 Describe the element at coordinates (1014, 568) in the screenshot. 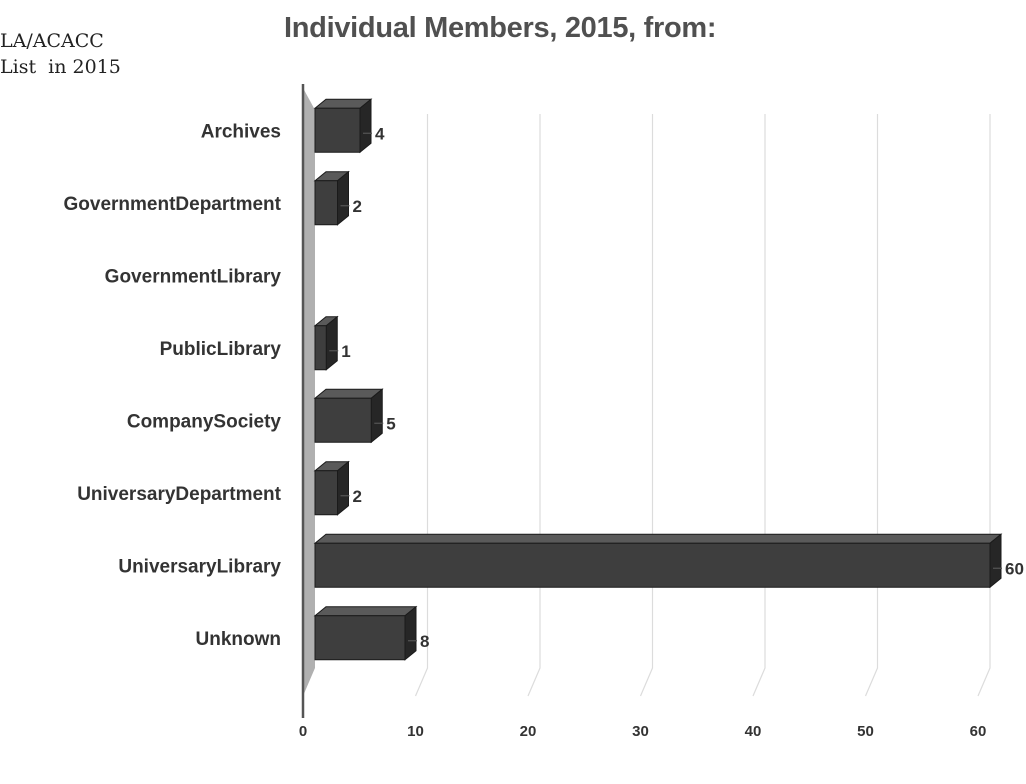

I see `data-label-universarylibrary: 60` at that location.